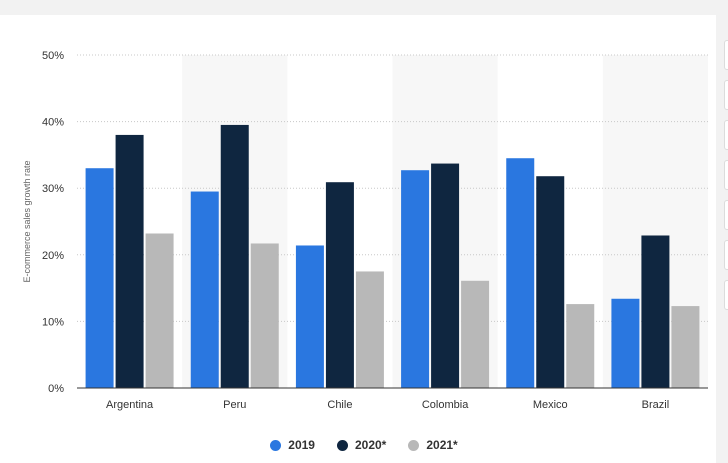 The image size is (728, 463). Describe the element at coordinates (370, 445) in the screenshot. I see `legend-label-2020: 2020*` at that location.